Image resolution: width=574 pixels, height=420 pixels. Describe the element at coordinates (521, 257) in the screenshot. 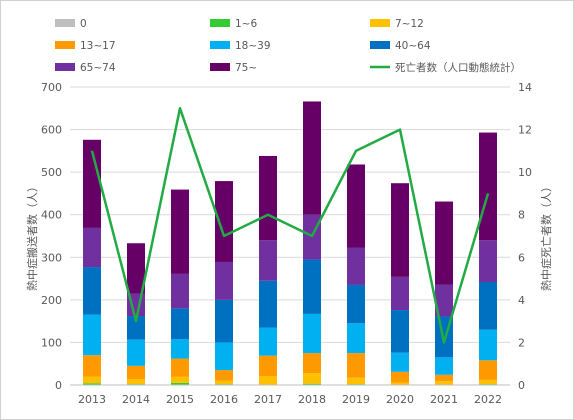

I see `y2-tick-label: 6` at that location.